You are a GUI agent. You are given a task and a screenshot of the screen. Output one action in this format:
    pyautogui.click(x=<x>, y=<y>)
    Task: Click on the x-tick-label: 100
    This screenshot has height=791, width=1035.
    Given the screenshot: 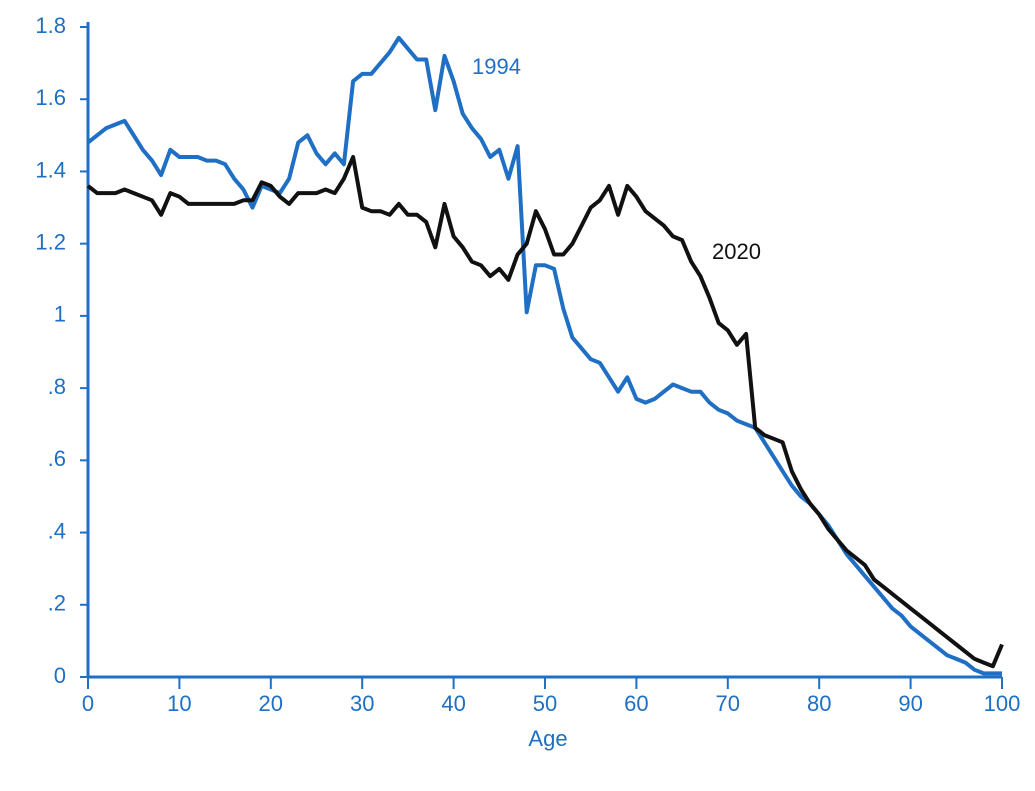 What is the action you would take?
    pyautogui.click(x=1002, y=703)
    